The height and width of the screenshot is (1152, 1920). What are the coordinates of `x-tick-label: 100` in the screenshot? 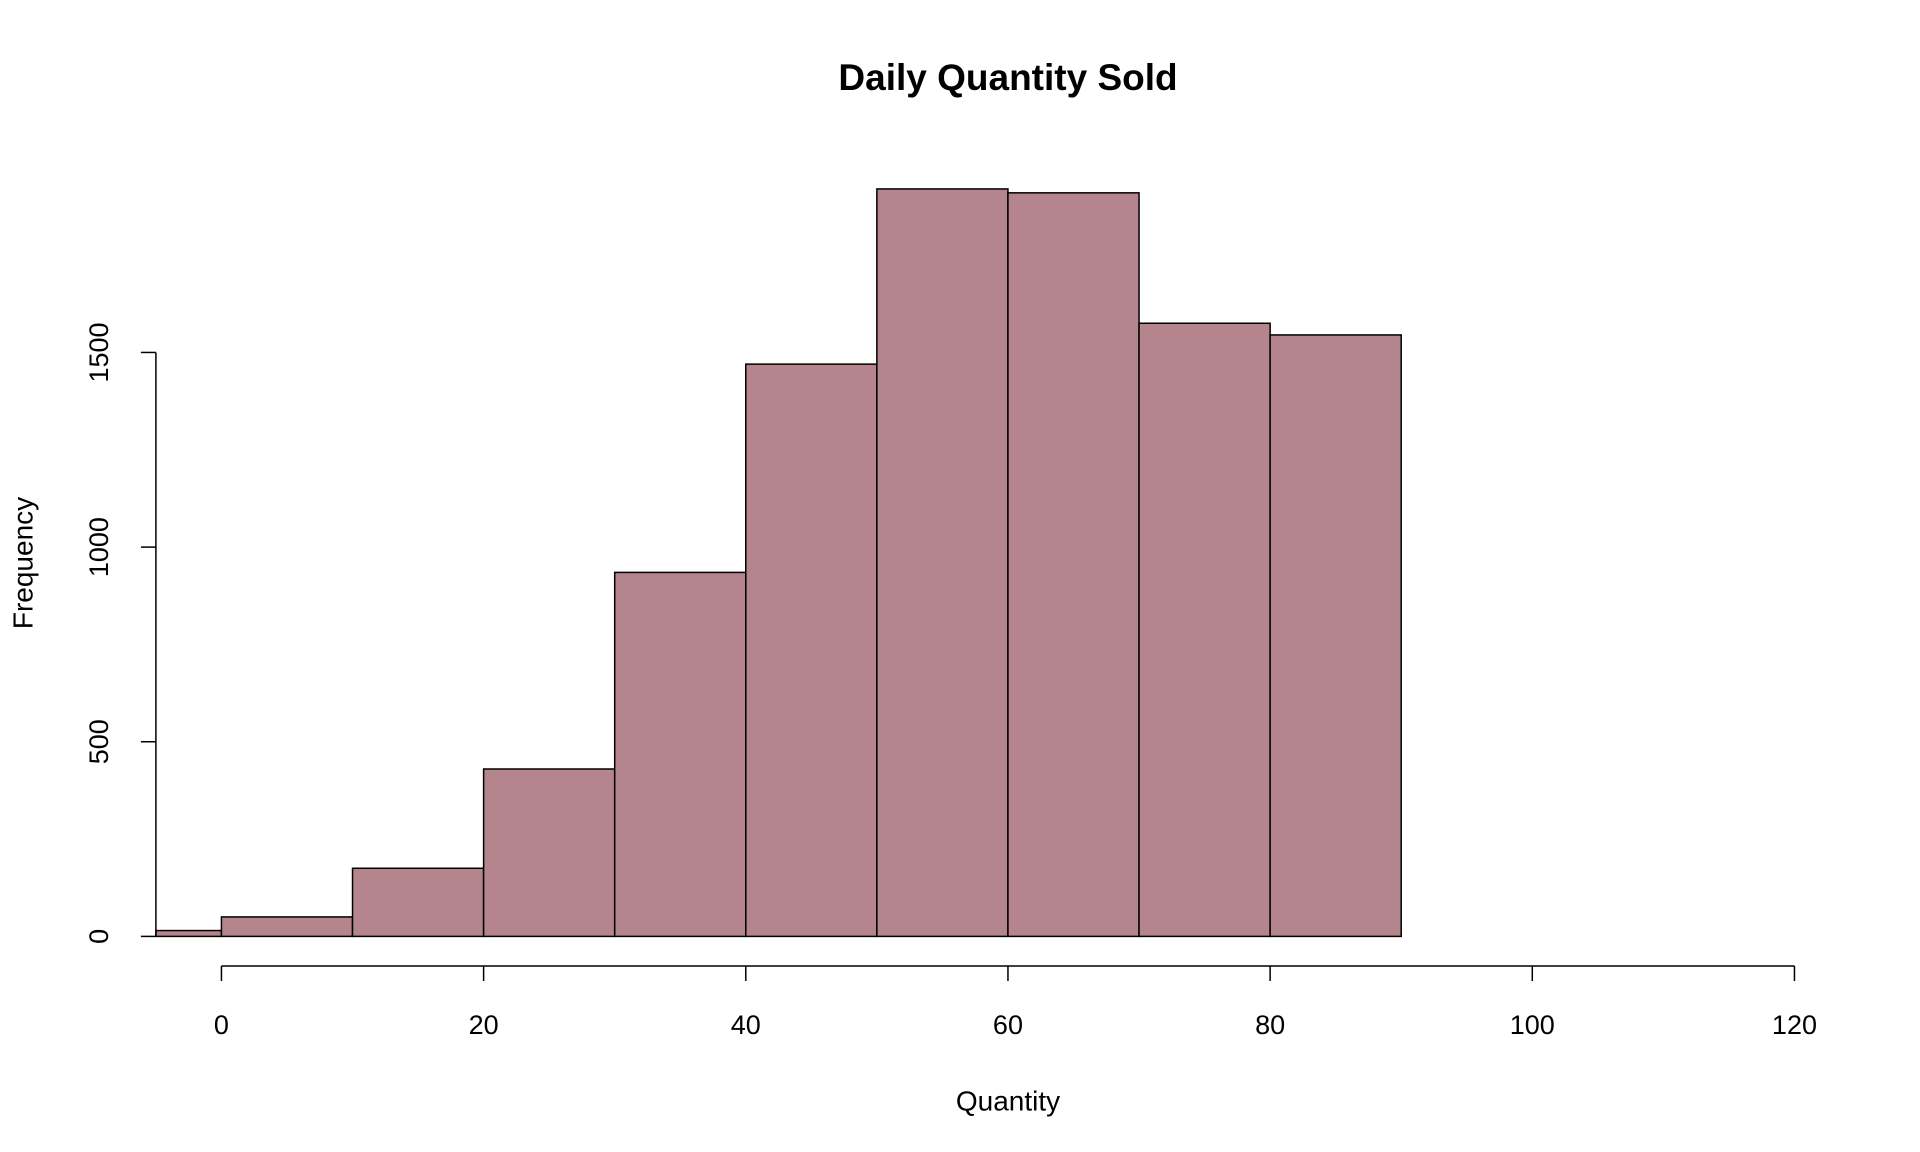 It's located at (1532, 1025).